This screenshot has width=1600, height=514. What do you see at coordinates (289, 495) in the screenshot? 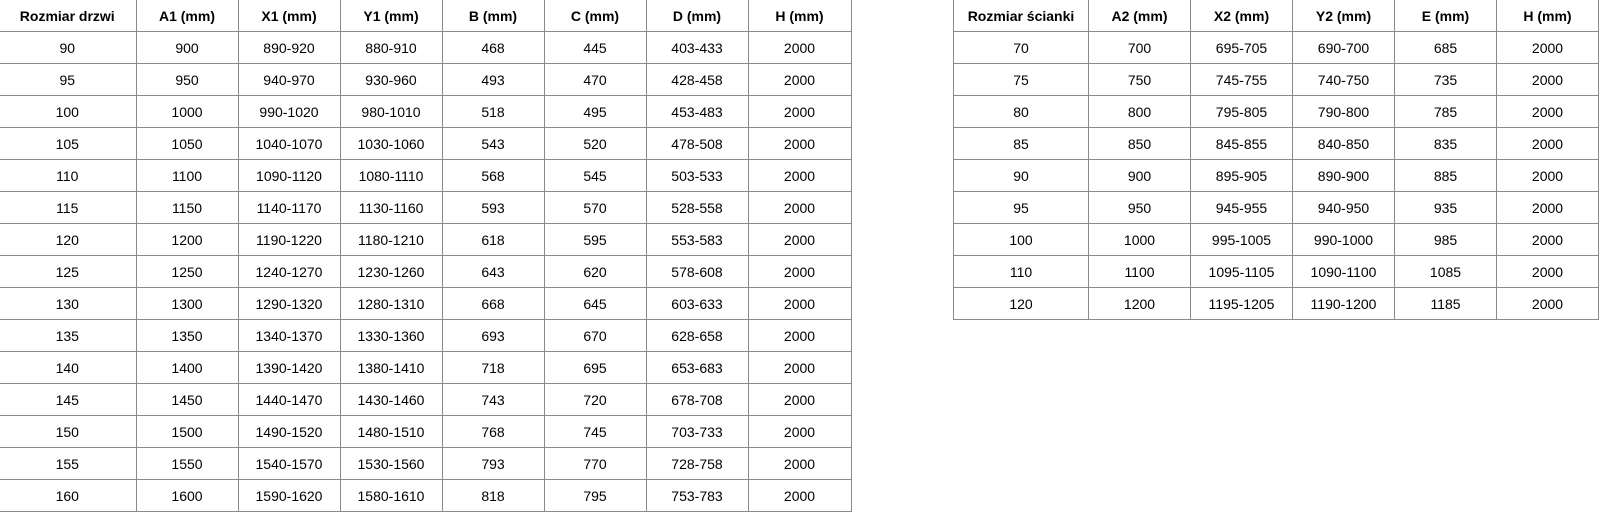
I see `table-cell: 1590-1620` at bounding box center [289, 495].